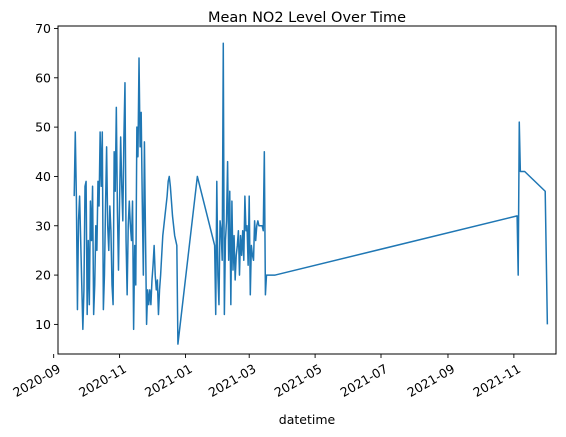  What do you see at coordinates (43, 176) in the screenshot?
I see `y-tick-label: 40` at bounding box center [43, 176].